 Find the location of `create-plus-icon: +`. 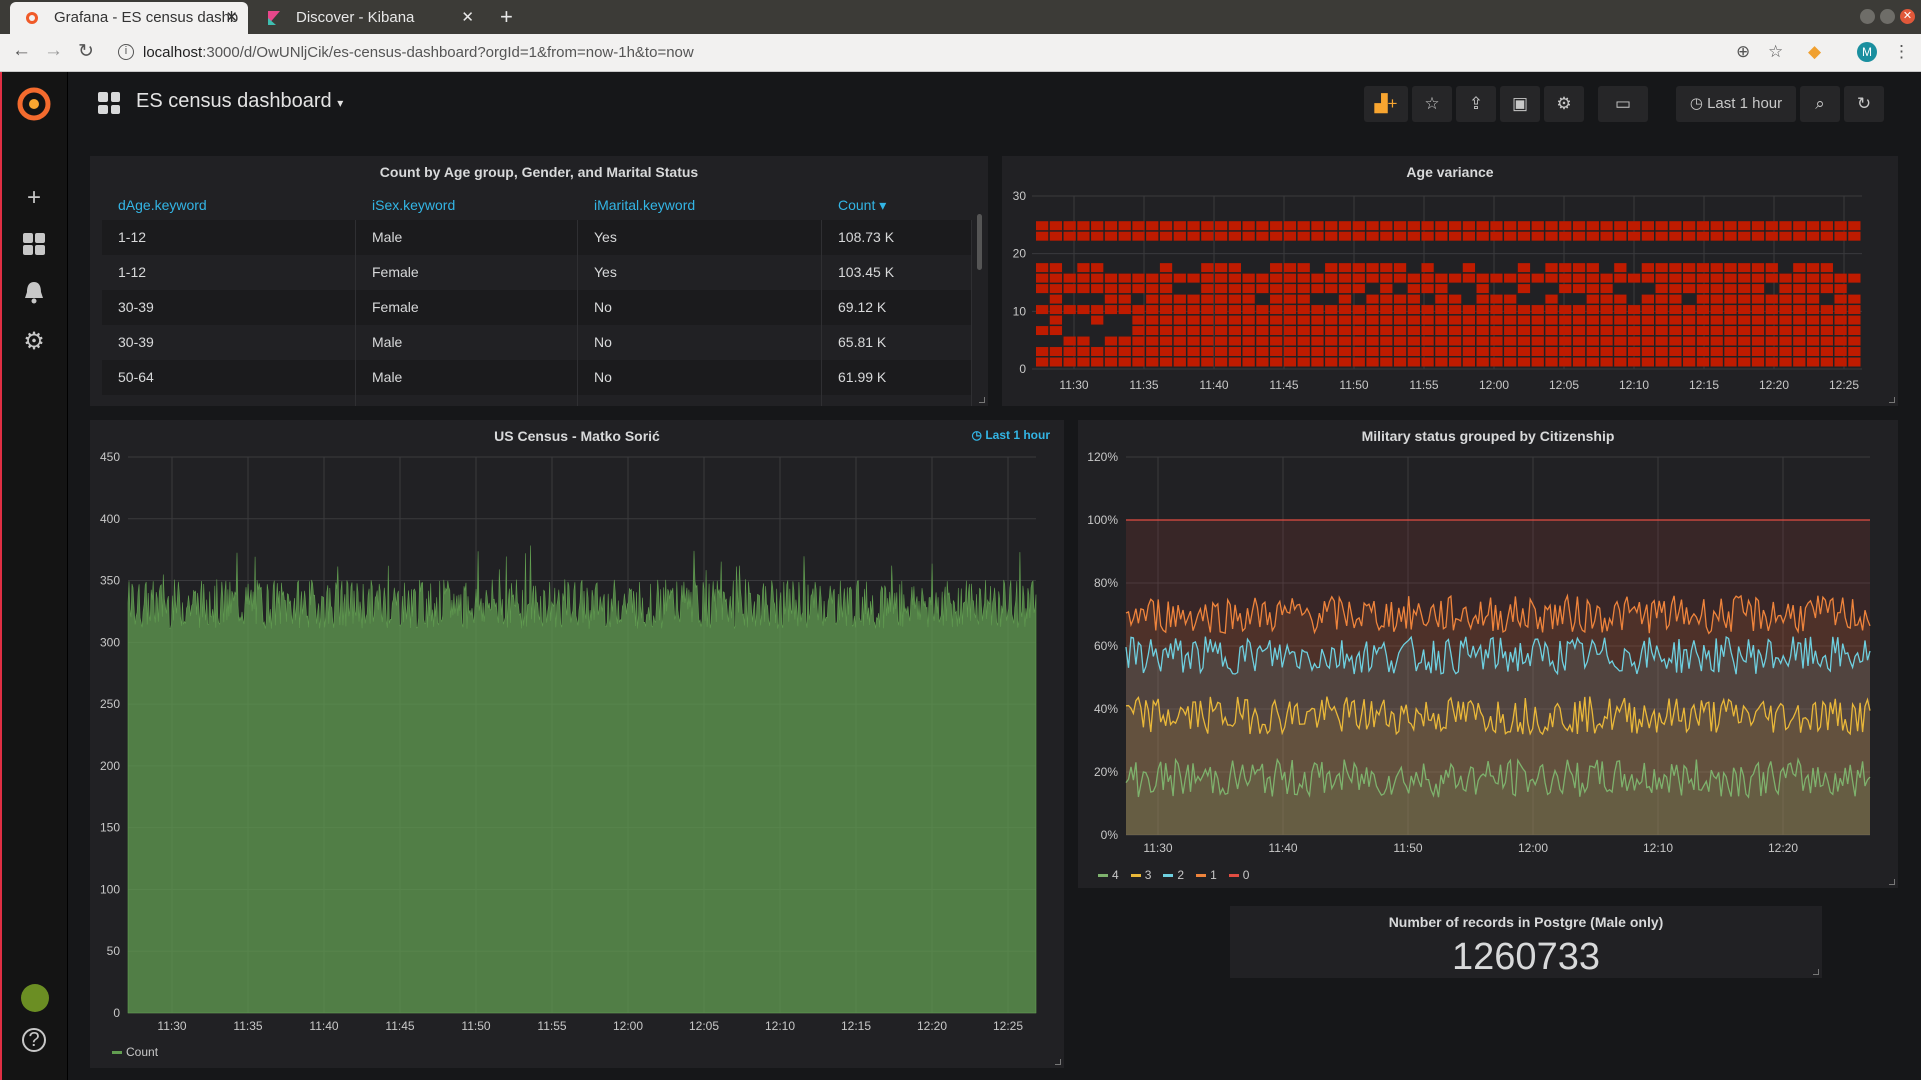

create-plus-icon: + is located at coordinates (33, 197).